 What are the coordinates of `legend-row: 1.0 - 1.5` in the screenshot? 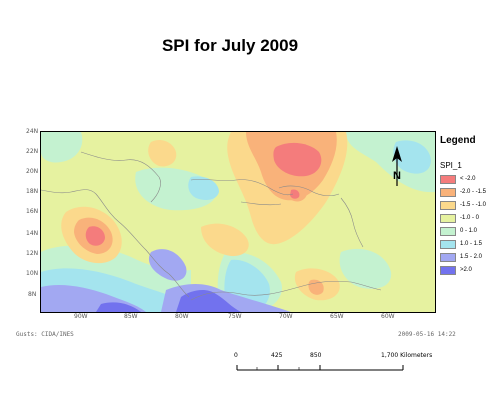 It's located at (467, 244).